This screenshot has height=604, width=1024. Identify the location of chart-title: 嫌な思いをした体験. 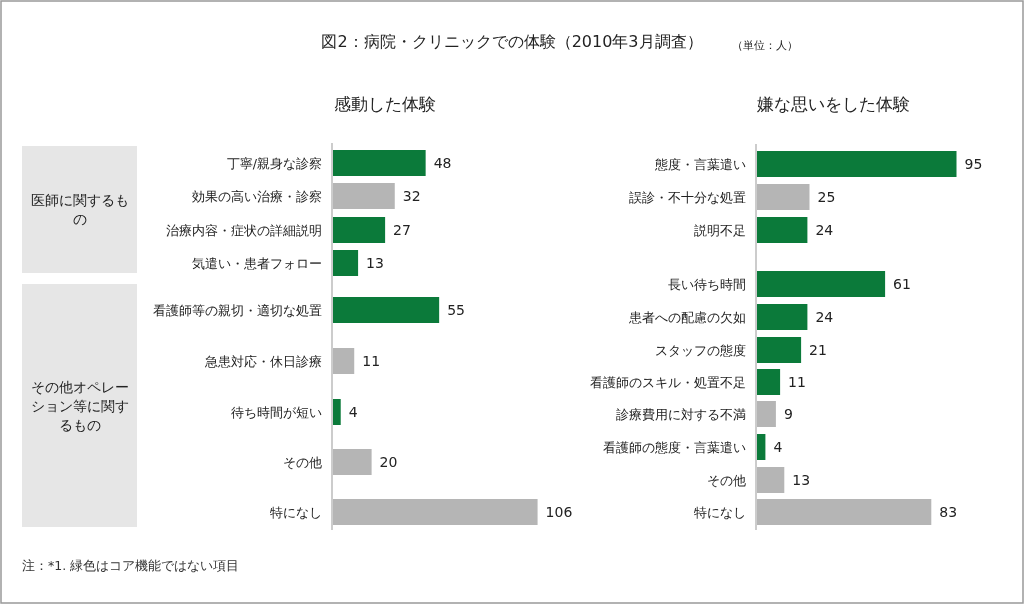
(833, 104).